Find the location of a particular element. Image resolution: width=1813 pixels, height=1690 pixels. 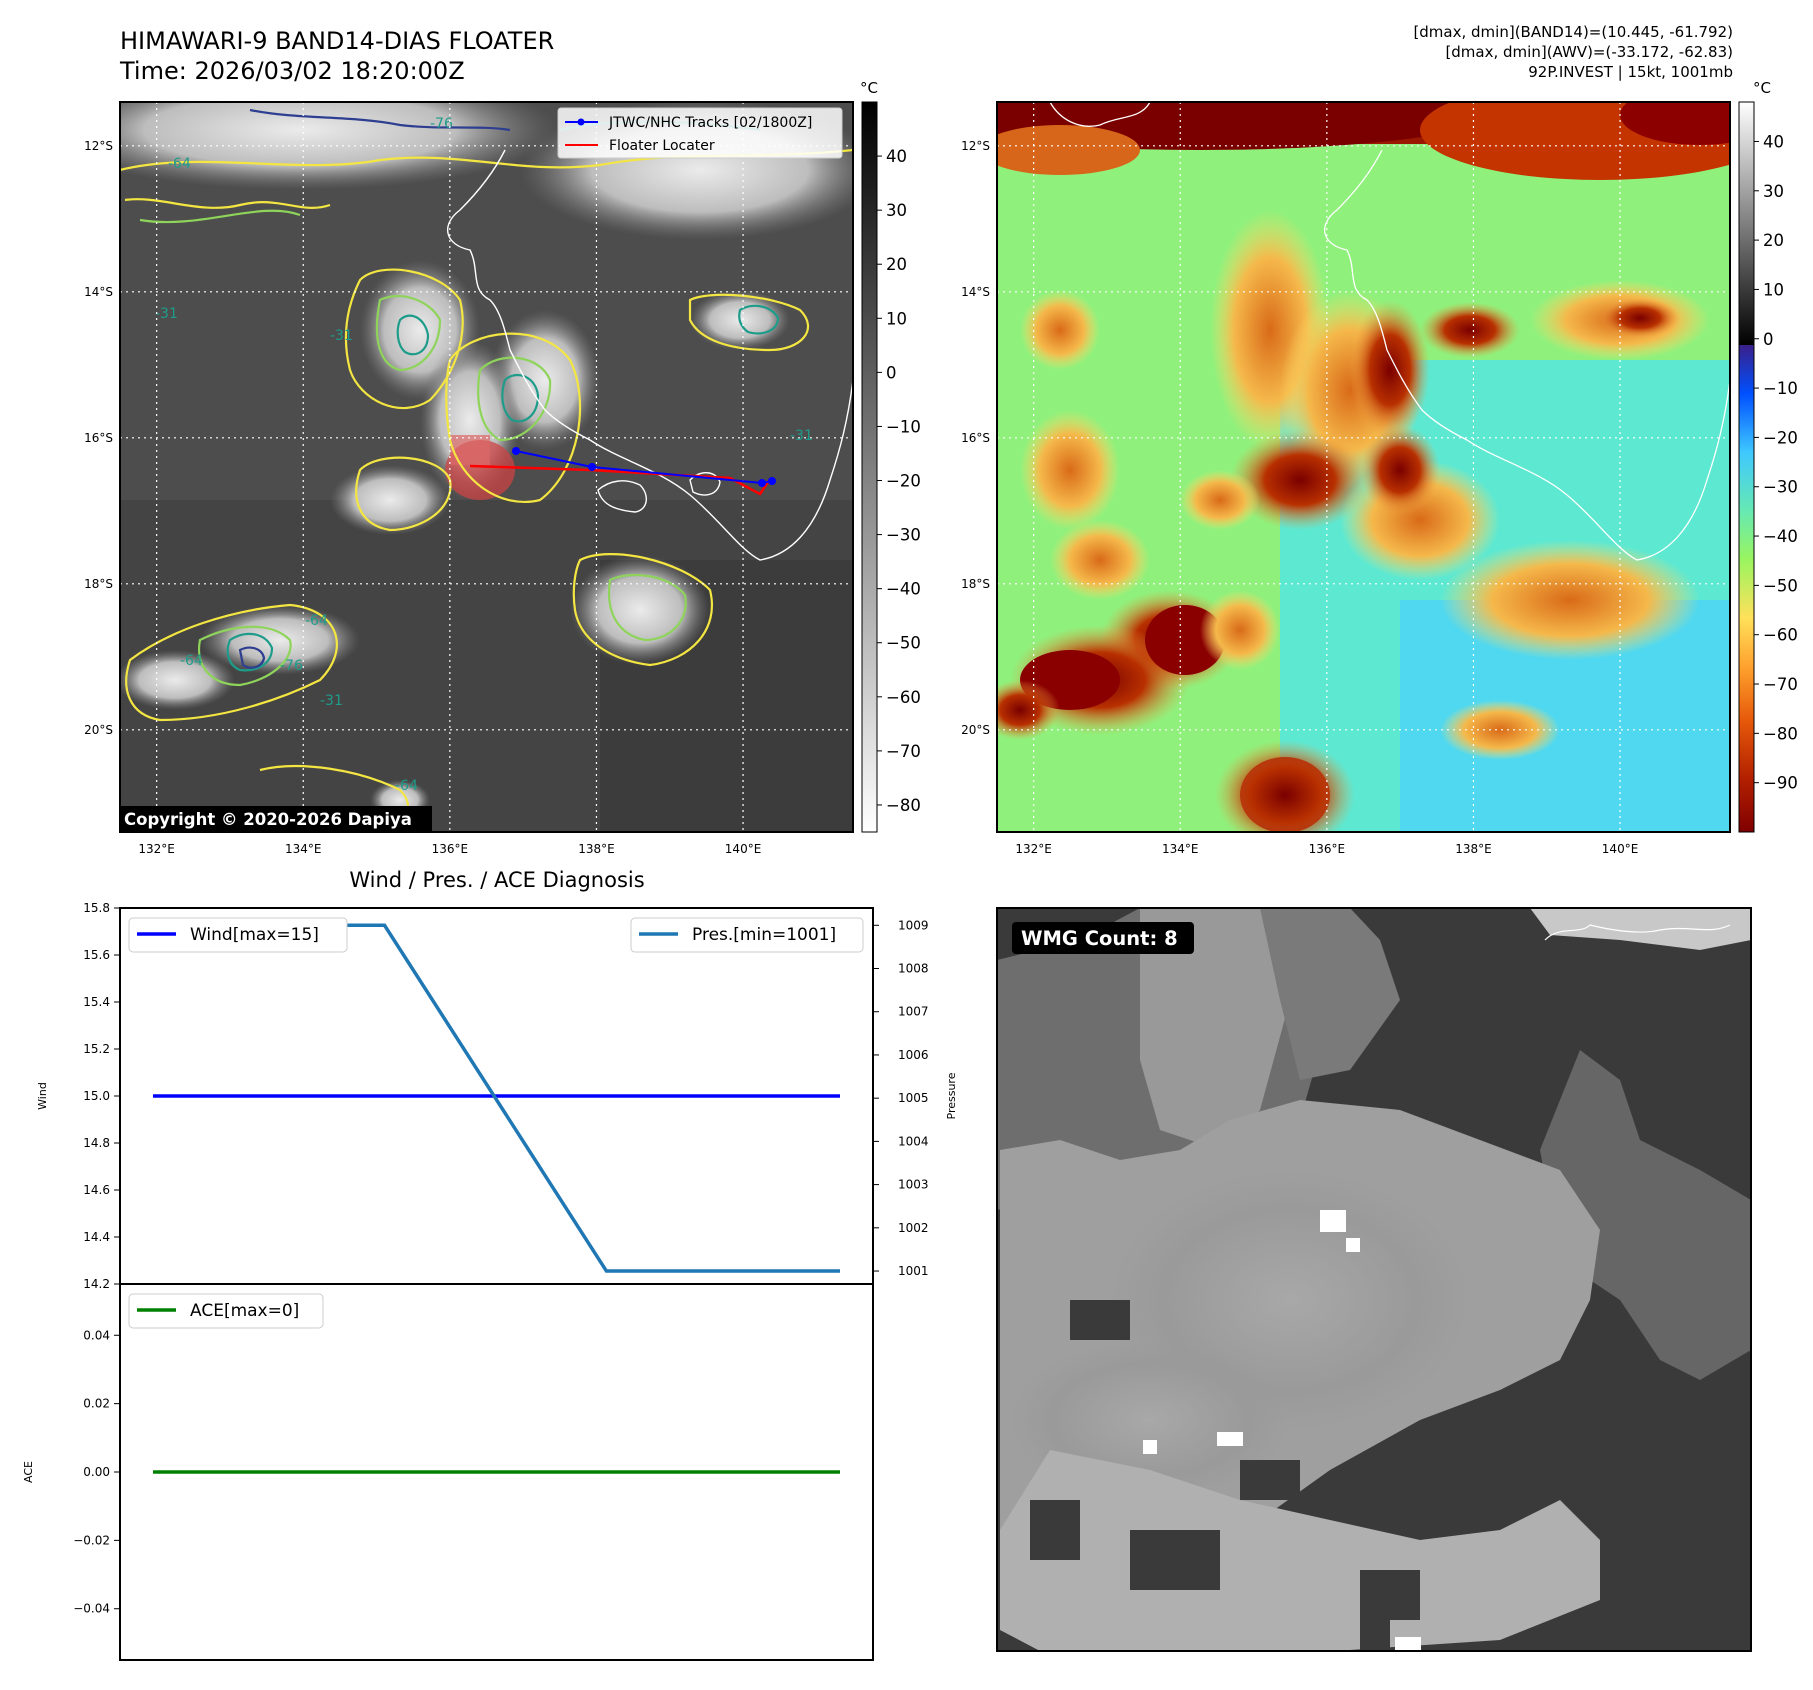

ytick-label: 1002 is located at coordinates (913, 1228).